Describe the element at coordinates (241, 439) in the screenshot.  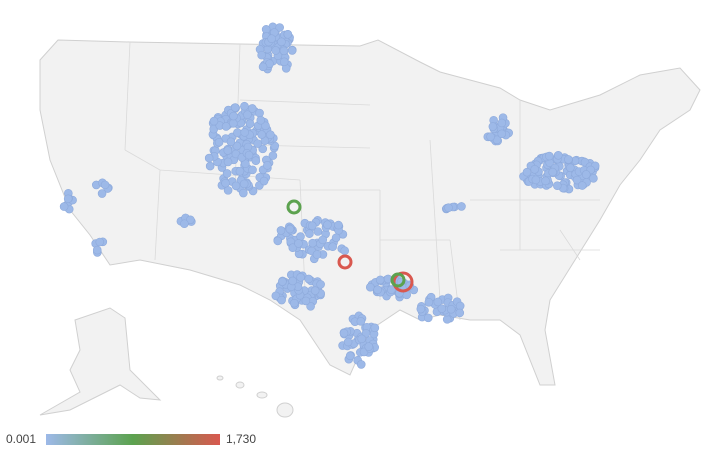
I see `legend-max-label: 1,730` at that location.